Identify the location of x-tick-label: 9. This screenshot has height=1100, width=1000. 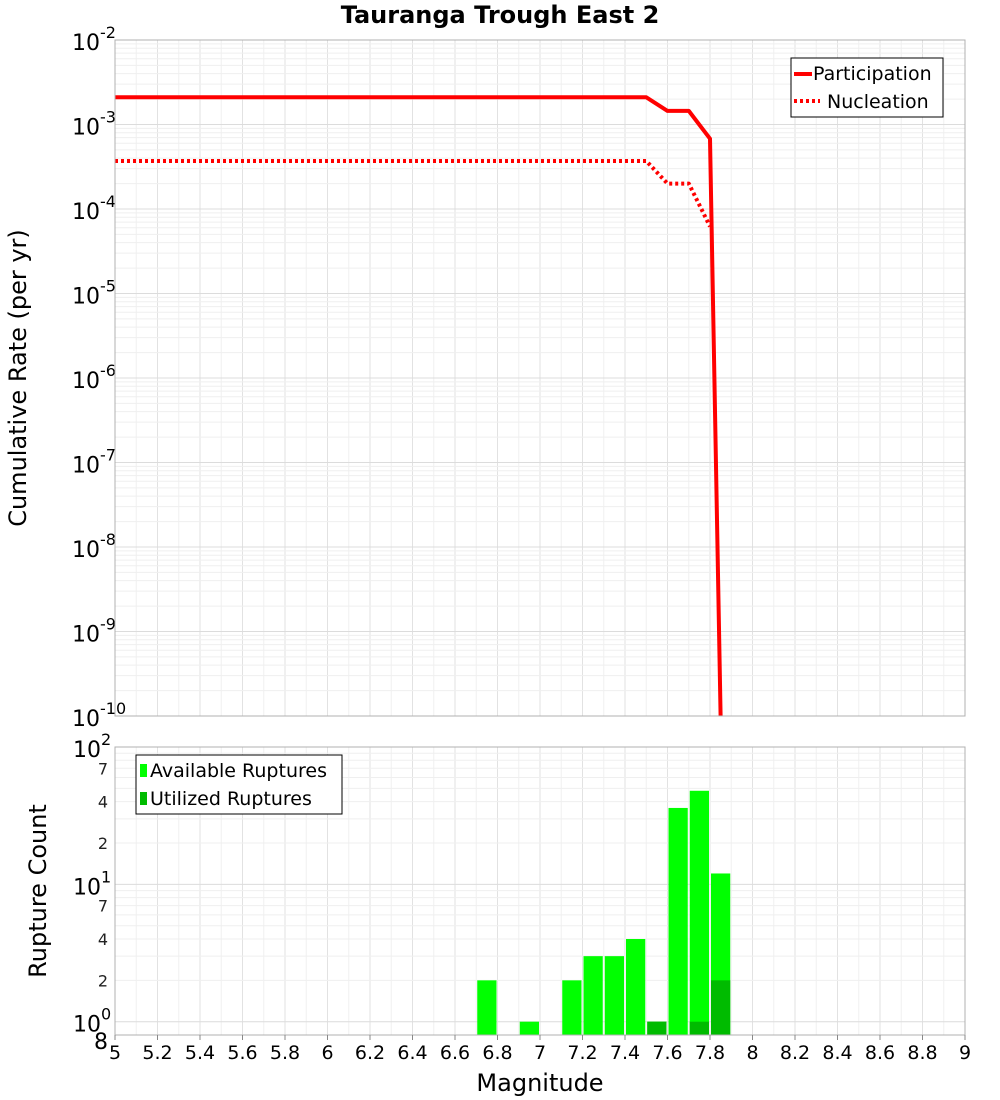
(965, 1053).